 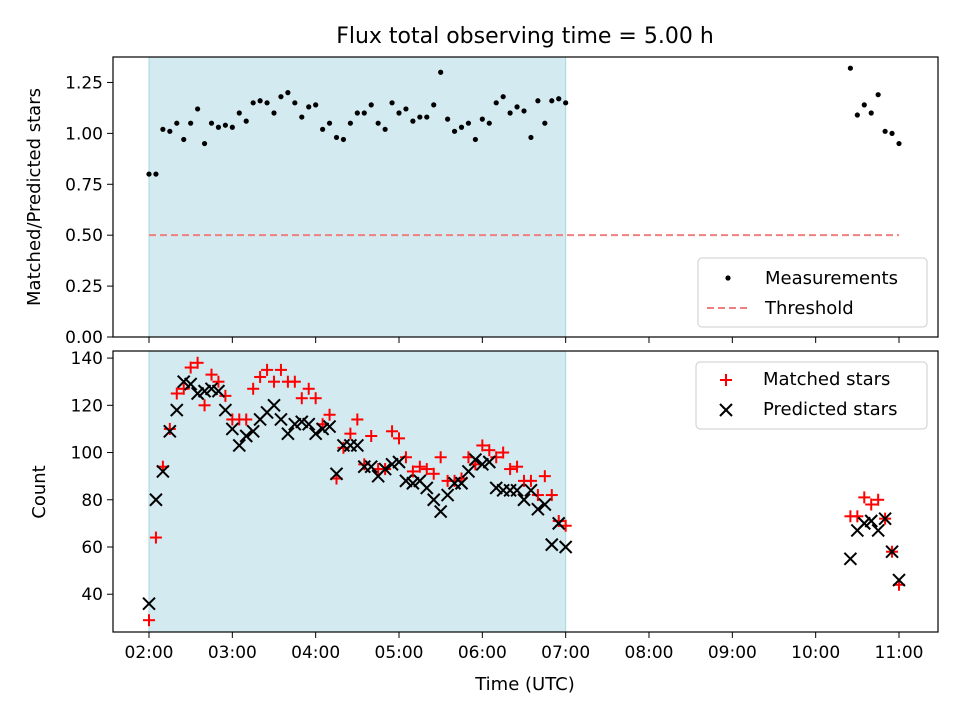 I want to click on bottom-xtick-label: 06:00, so click(x=482, y=653).